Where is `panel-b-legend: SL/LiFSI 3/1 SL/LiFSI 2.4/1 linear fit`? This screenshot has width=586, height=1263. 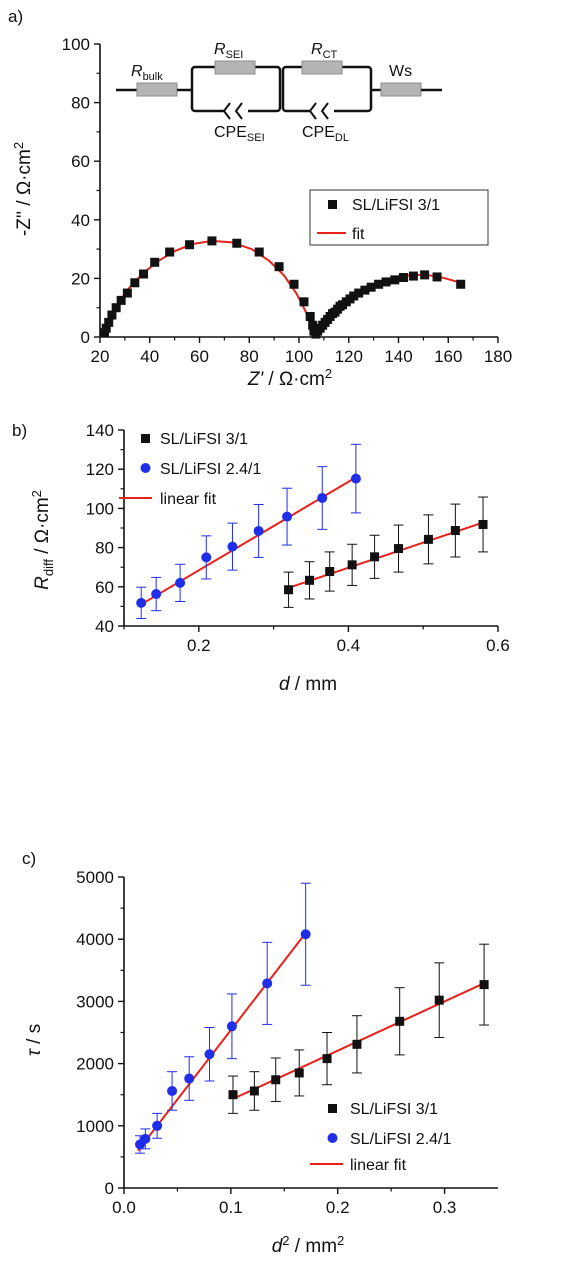 panel-b-legend: SL/LiFSI 3/1 SL/LiFSI 2.4/1 linear fit is located at coordinates (190, 469).